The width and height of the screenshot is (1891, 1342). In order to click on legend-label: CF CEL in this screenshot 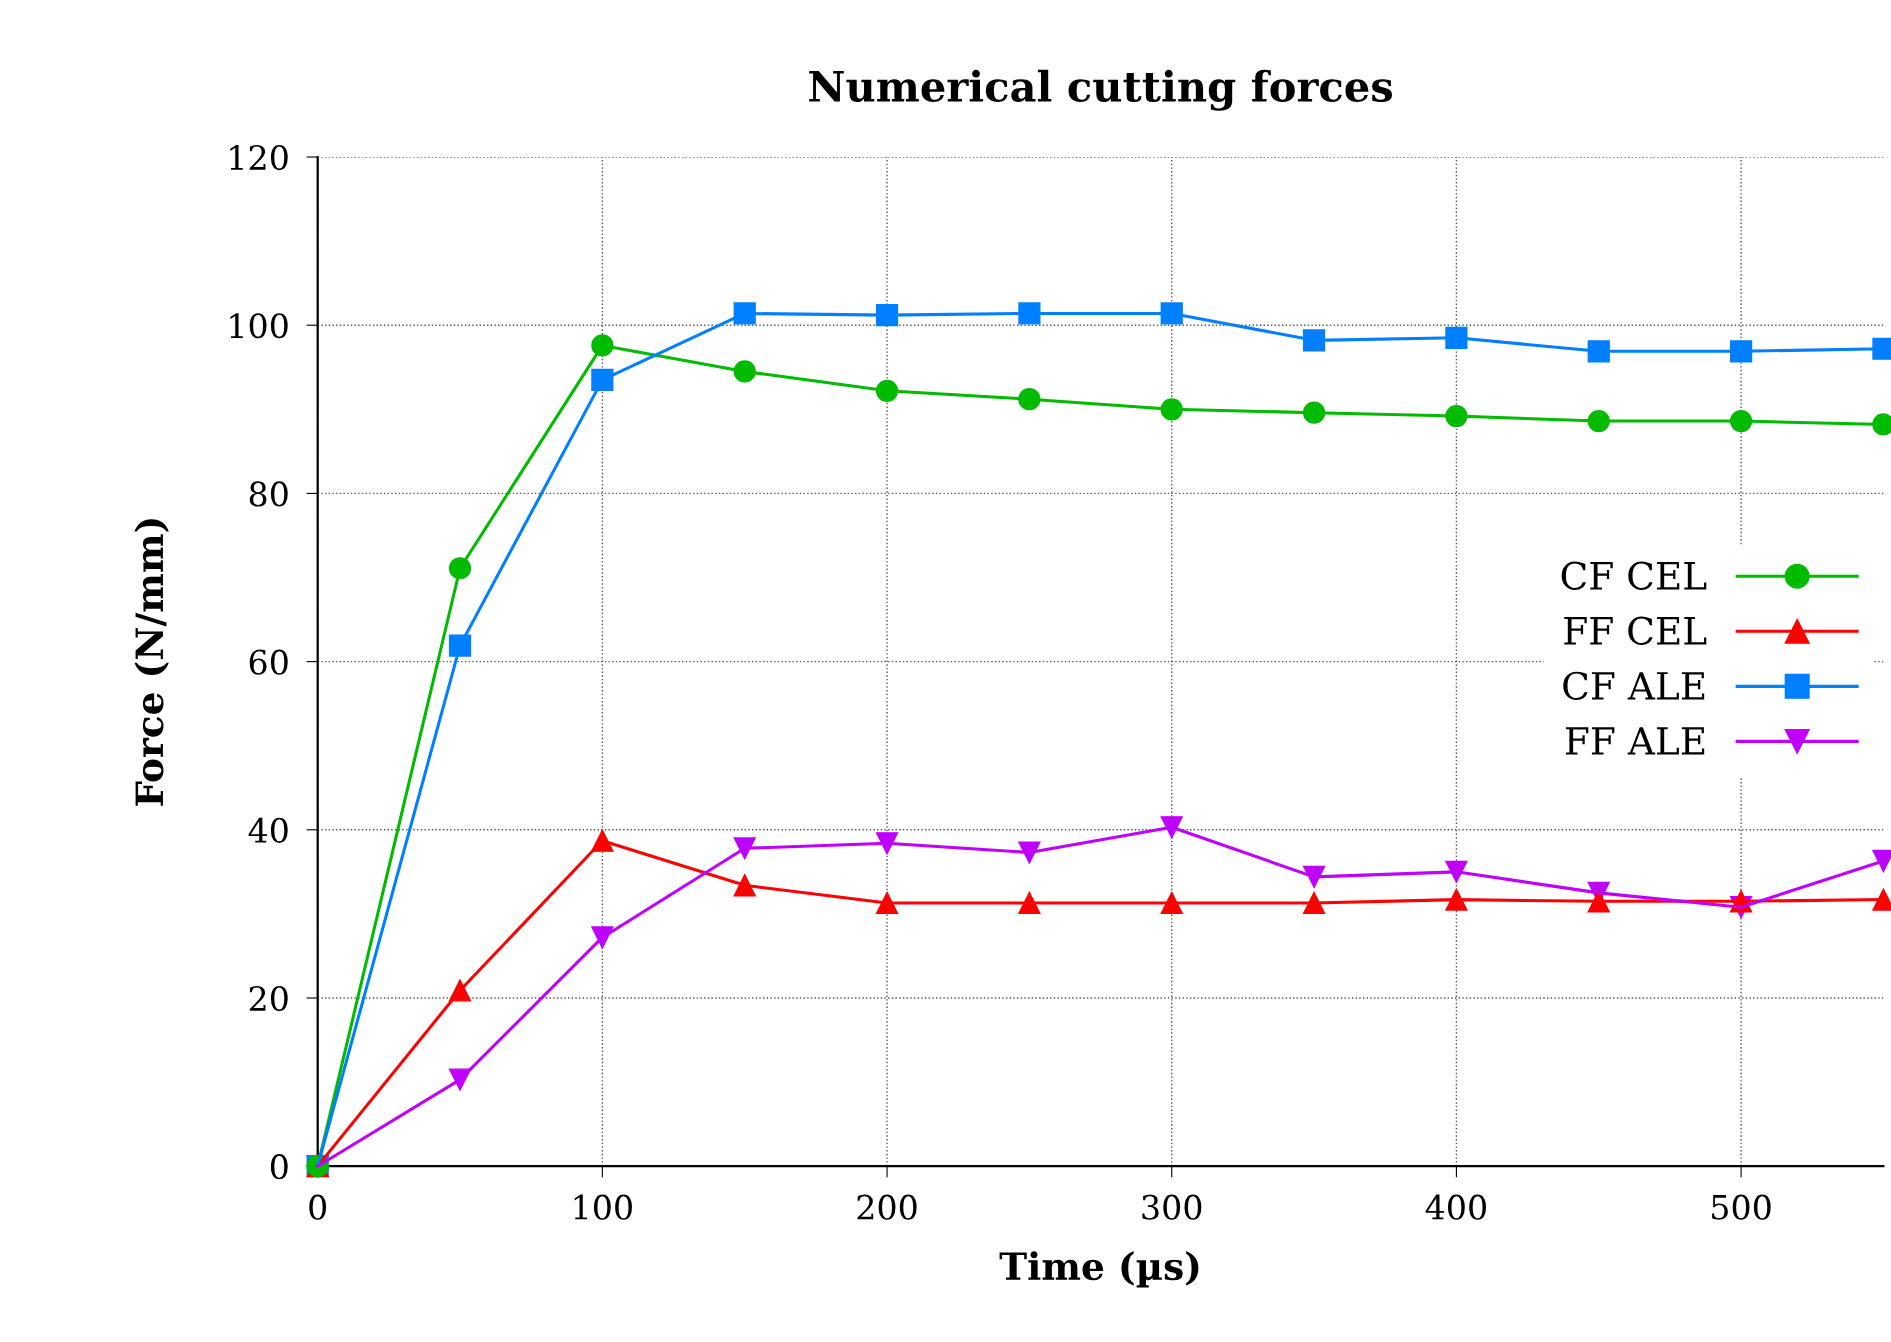, I will do `click(1634, 575)`.